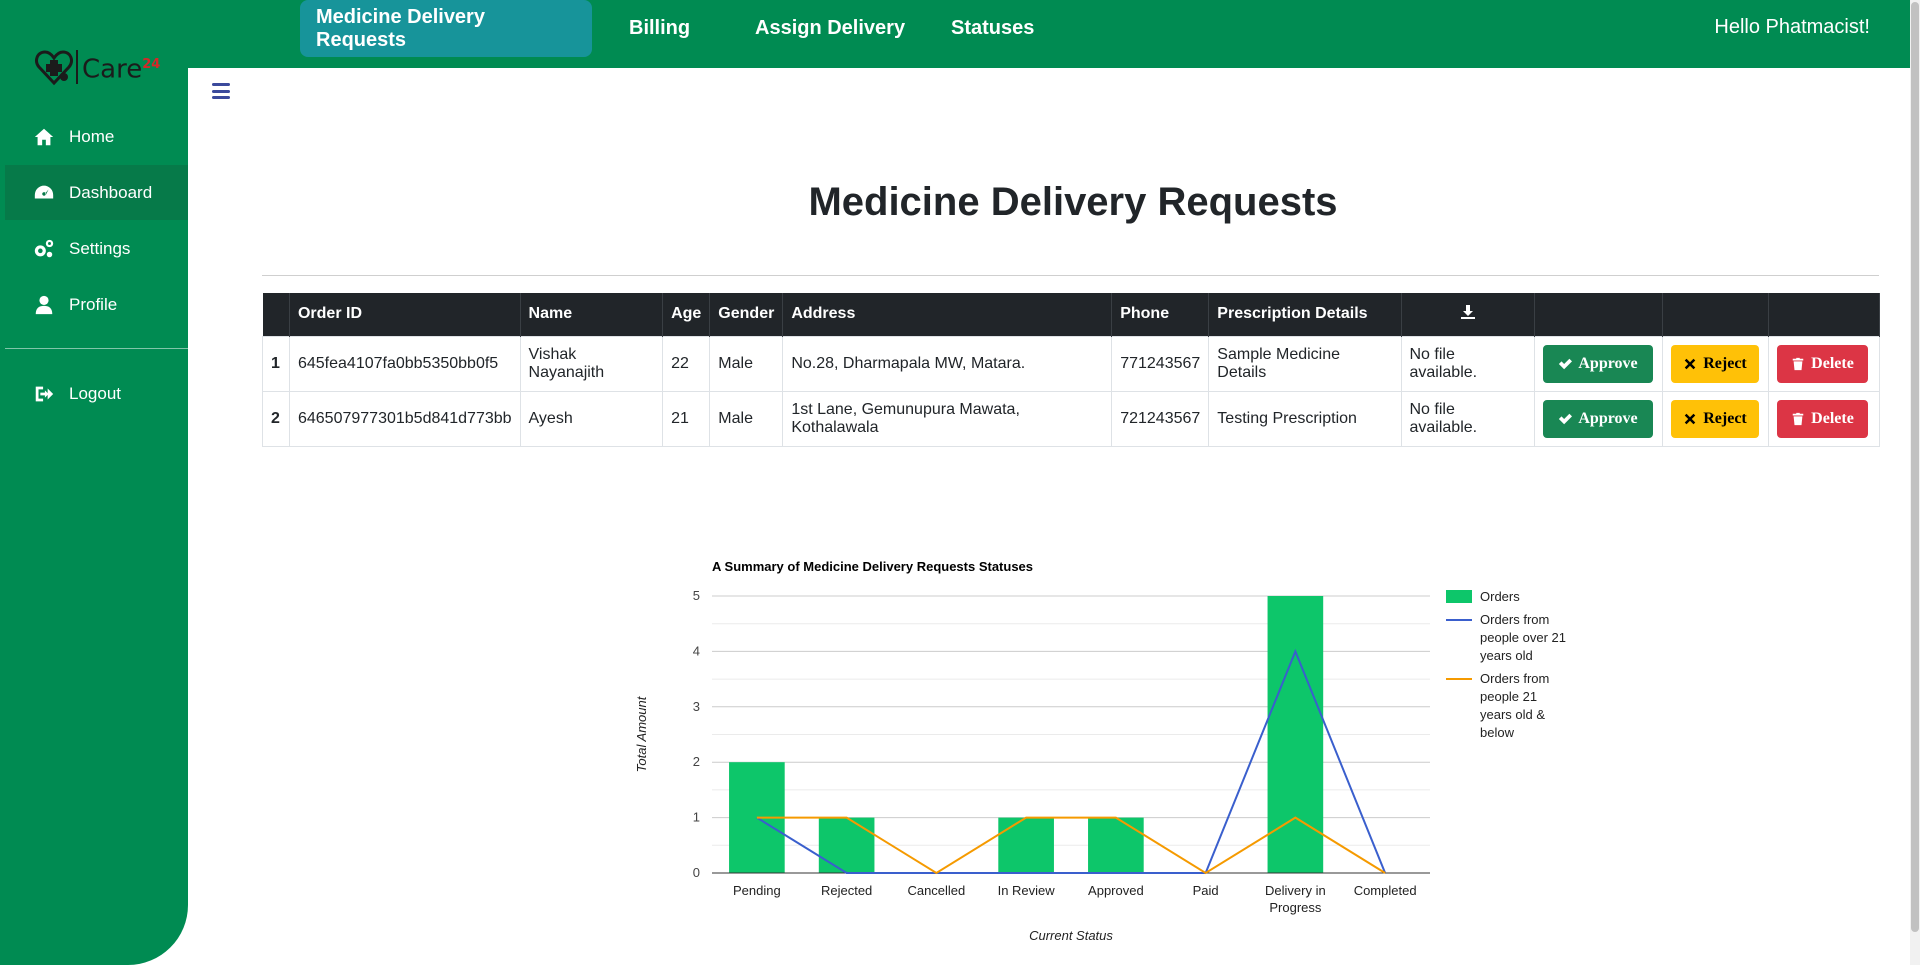 This screenshot has height=965, width=1920. Describe the element at coordinates (696, 650) in the screenshot. I see `y-tick-label: 4` at that location.